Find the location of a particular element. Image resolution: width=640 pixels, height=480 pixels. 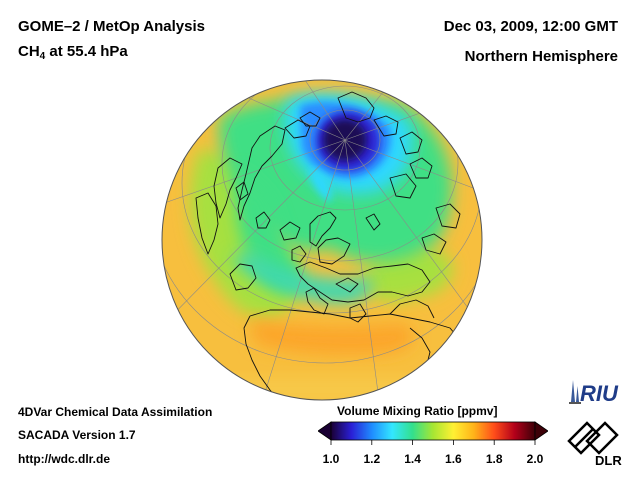

colorbar-gradient is located at coordinates (433, 431).